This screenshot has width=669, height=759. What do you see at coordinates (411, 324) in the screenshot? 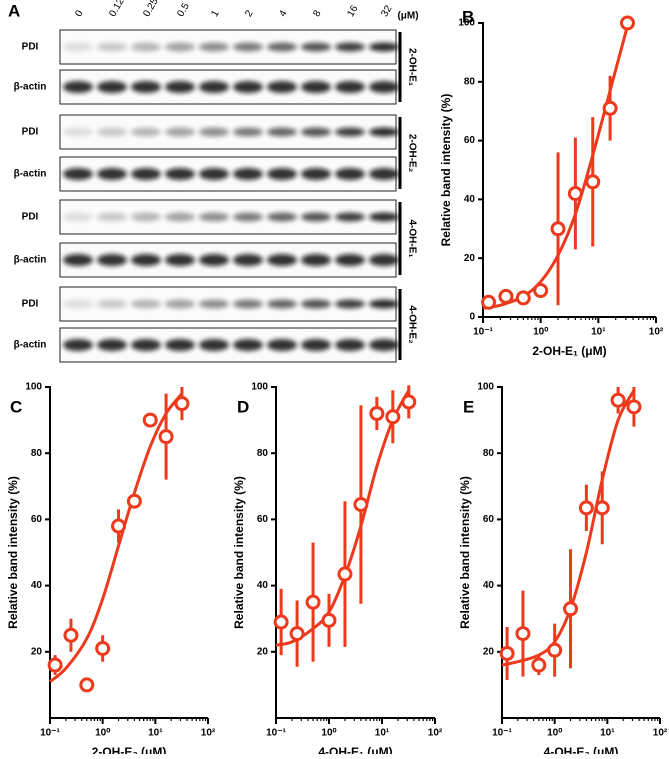
I see `group-label: 4-OH-E₂` at bounding box center [411, 324].